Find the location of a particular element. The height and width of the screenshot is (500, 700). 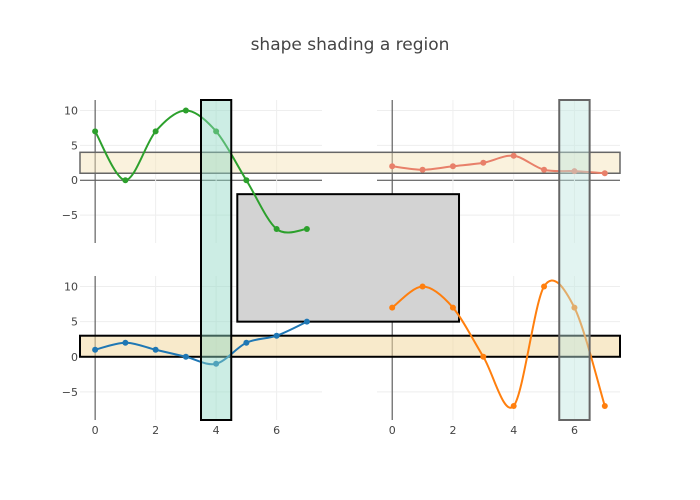

vertical-band-left is located at coordinates (216, 260).